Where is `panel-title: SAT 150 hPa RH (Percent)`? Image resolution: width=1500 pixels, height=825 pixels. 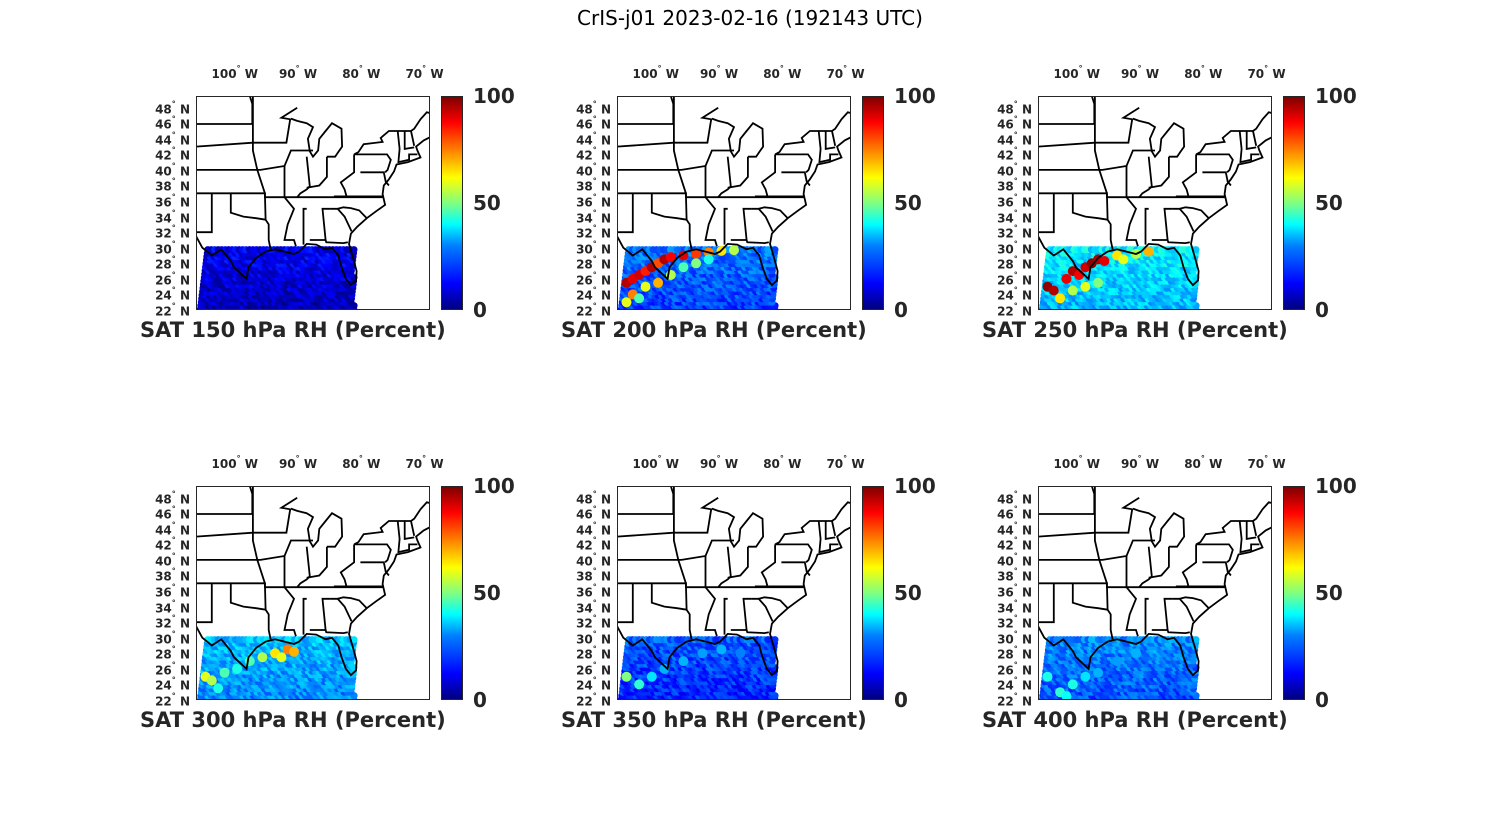
panel-title: SAT 150 hPa RH (Percent) is located at coordinates (293, 330).